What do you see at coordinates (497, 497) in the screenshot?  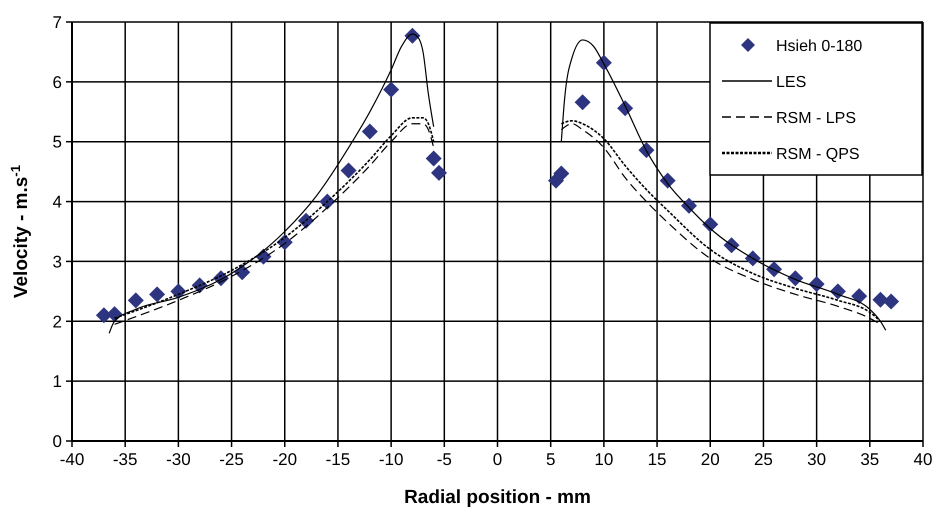 I see `x-axis-title: Radial position - mm` at bounding box center [497, 497].